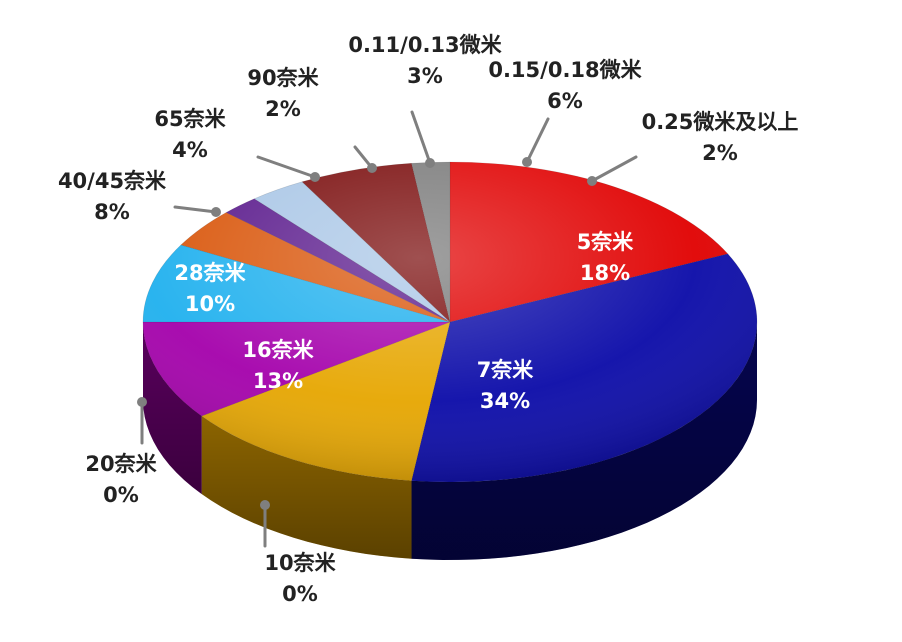 This screenshot has height=642, width=902. What do you see at coordinates (300, 594) in the screenshot?
I see `slice-percent-2: 0%` at bounding box center [300, 594].